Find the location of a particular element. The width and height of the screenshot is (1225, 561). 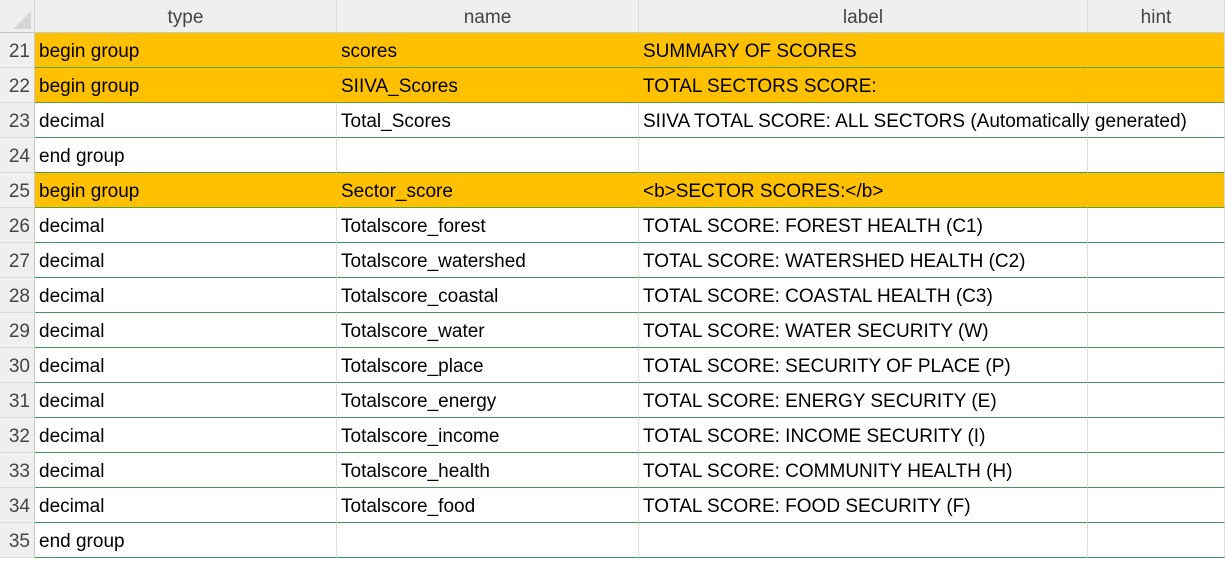

cell-name: Totalscore_coastal is located at coordinates (488, 295).